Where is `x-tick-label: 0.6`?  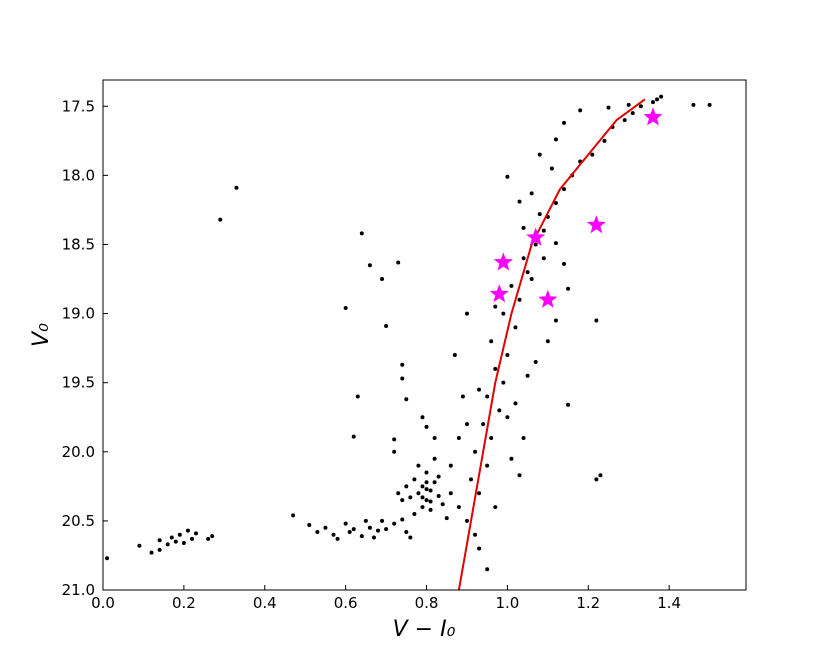
x-tick-label: 0.6 is located at coordinates (346, 603).